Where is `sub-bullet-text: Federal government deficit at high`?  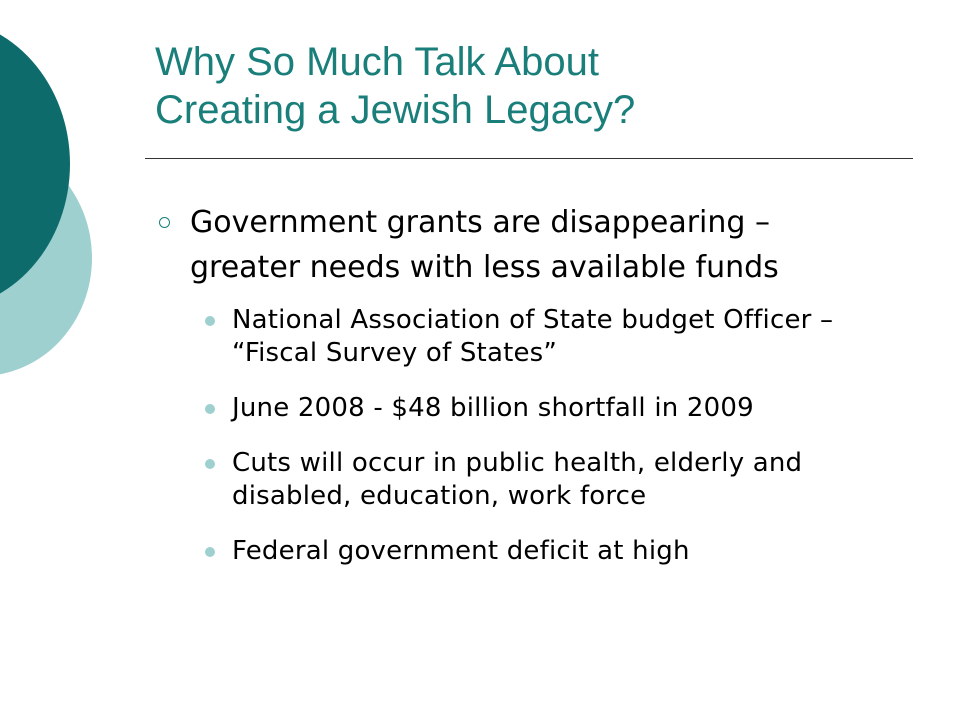 sub-bullet-text: Federal government deficit at high is located at coordinates (461, 551).